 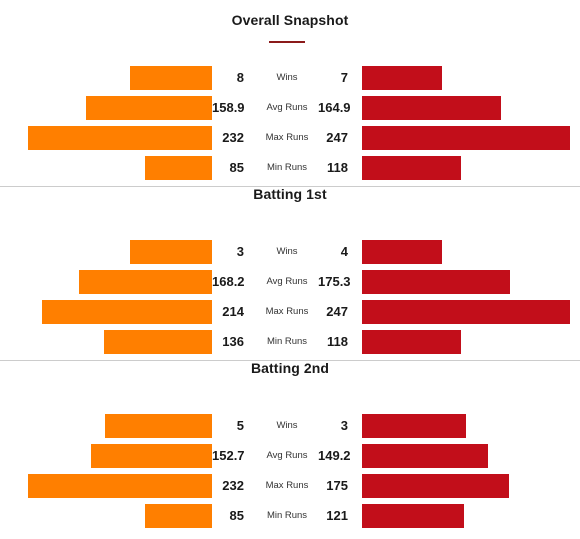 What do you see at coordinates (290, 194) in the screenshot?
I see `section-title: Batting 1st` at bounding box center [290, 194].